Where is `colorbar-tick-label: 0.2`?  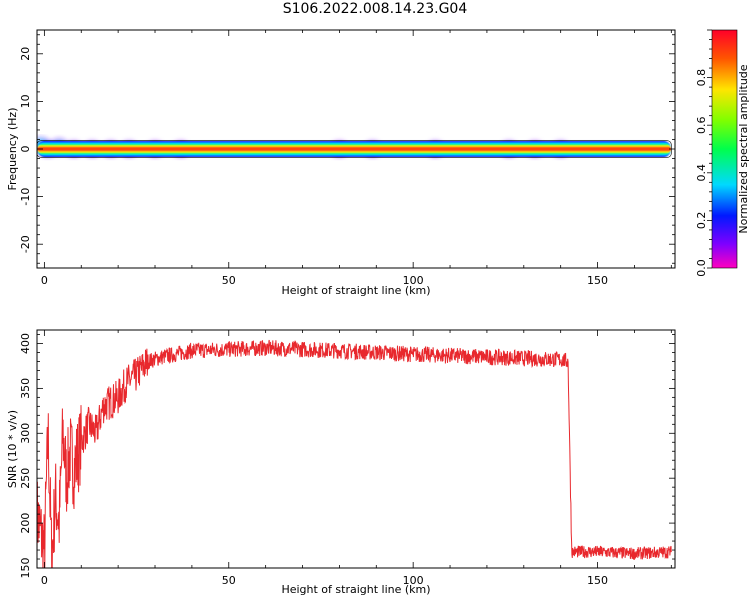 colorbar-tick-label: 0.2 is located at coordinates (701, 221).